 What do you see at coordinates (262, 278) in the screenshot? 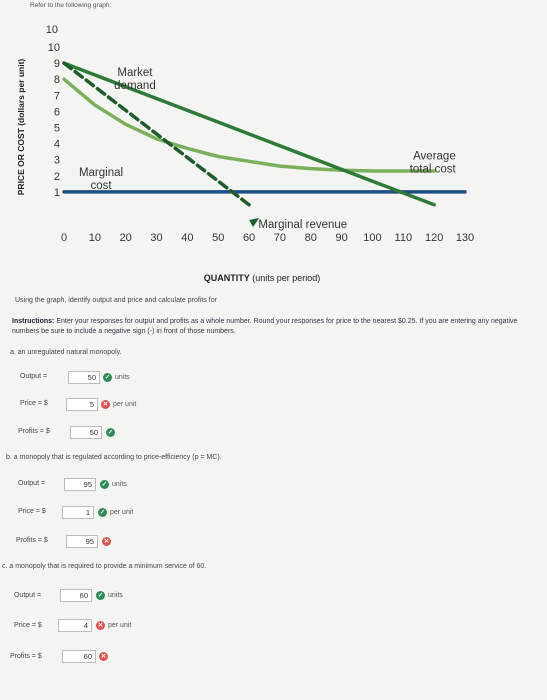
I see `x-axis-label: QUANTITY (units per period)` at bounding box center [262, 278].